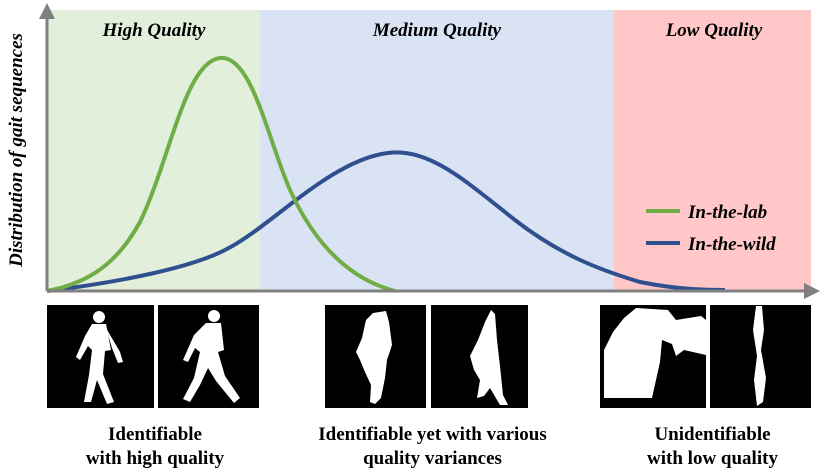 Image resolution: width=825 pixels, height=473 pixels. What do you see at coordinates (712, 434) in the screenshot?
I see `caption-low-line-1: Unidentifiable` at bounding box center [712, 434].